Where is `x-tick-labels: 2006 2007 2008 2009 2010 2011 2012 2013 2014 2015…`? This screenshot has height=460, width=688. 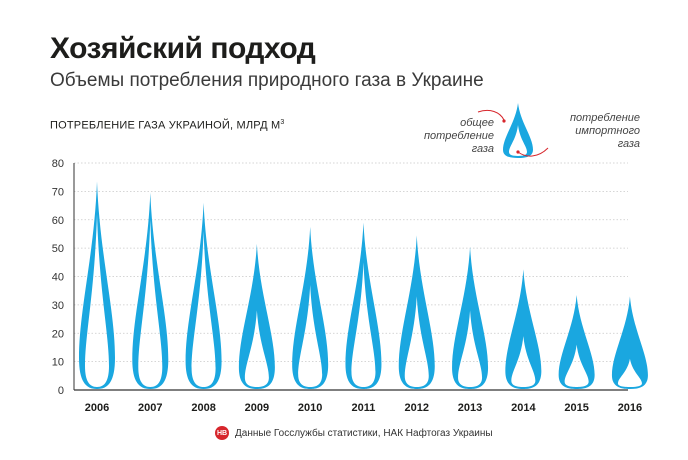 x-tick-labels: 2006 2007 2008 2009 2010 2011 2012 2013 2014 2015… is located at coordinates (363, 408).